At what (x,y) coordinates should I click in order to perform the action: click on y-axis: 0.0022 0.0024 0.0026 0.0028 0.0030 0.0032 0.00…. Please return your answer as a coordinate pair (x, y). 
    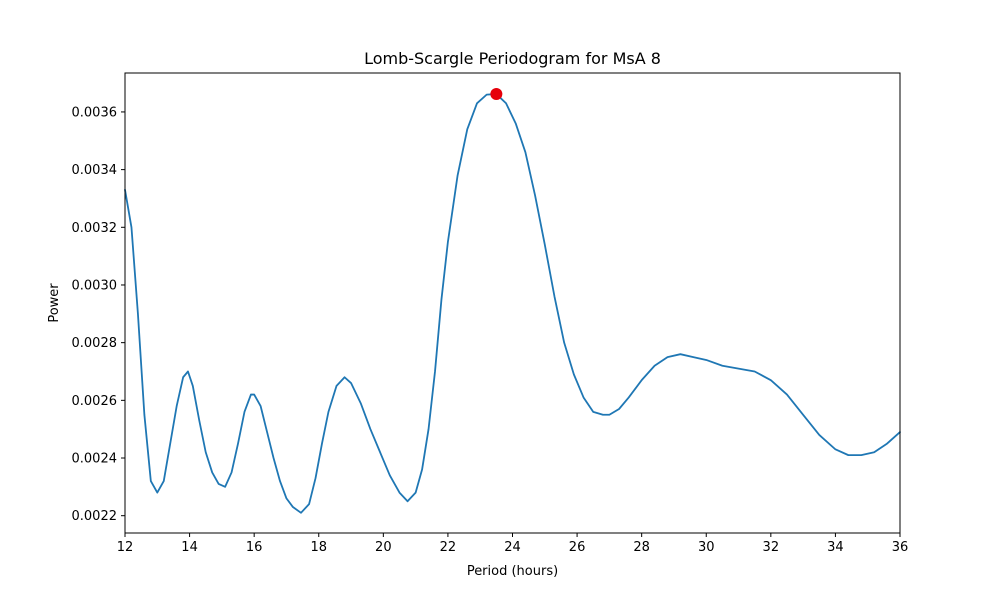
    Looking at the image, I should click on (98, 314).